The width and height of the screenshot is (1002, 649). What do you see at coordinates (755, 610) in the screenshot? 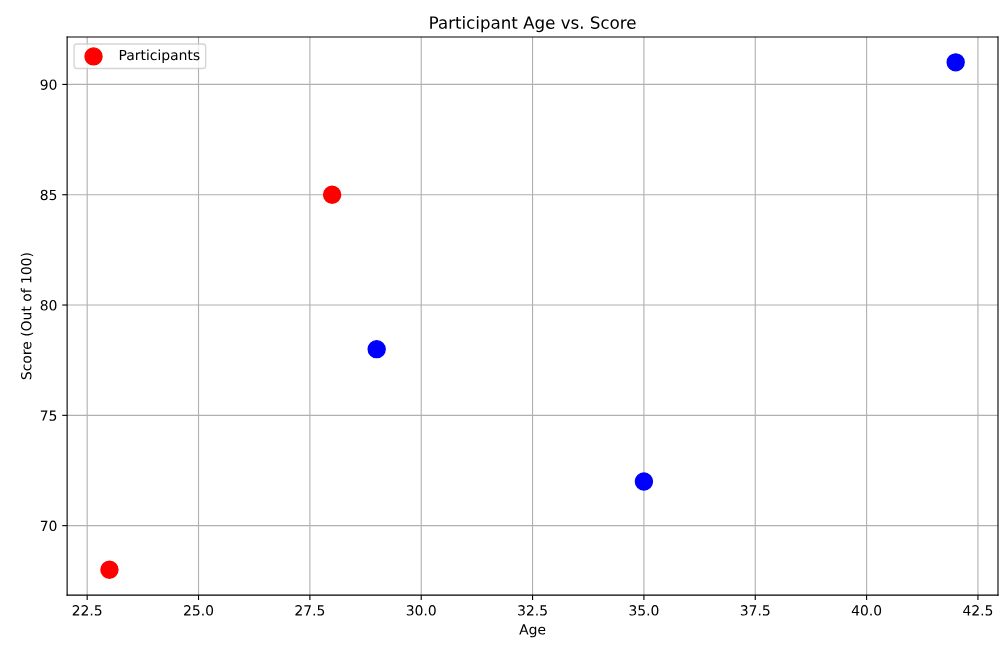
I see `x-tick-label: 37.5` at bounding box center [755, 610].